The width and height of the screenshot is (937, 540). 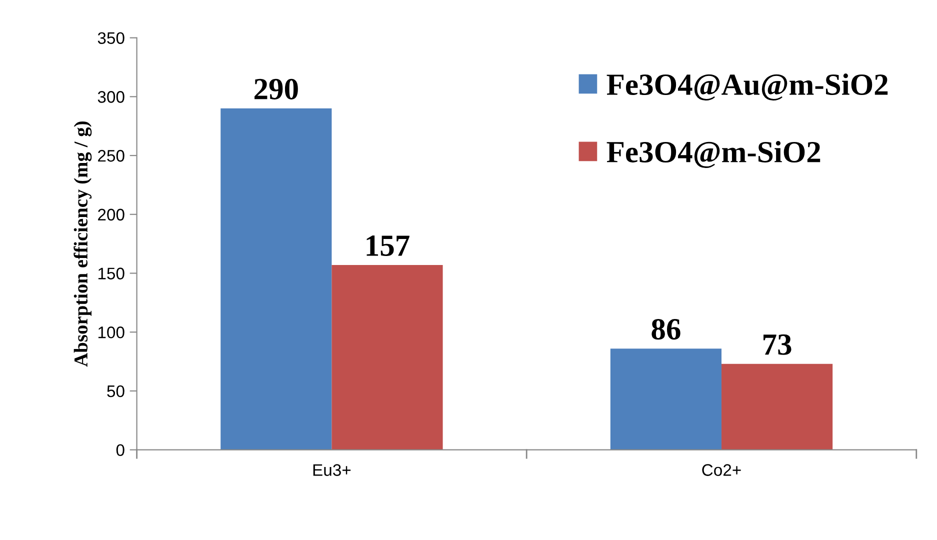 What do you see at coordinates (111, 156) in the screenshot?
I see `y-tick-label: 250` at bounding box center [111, 156].